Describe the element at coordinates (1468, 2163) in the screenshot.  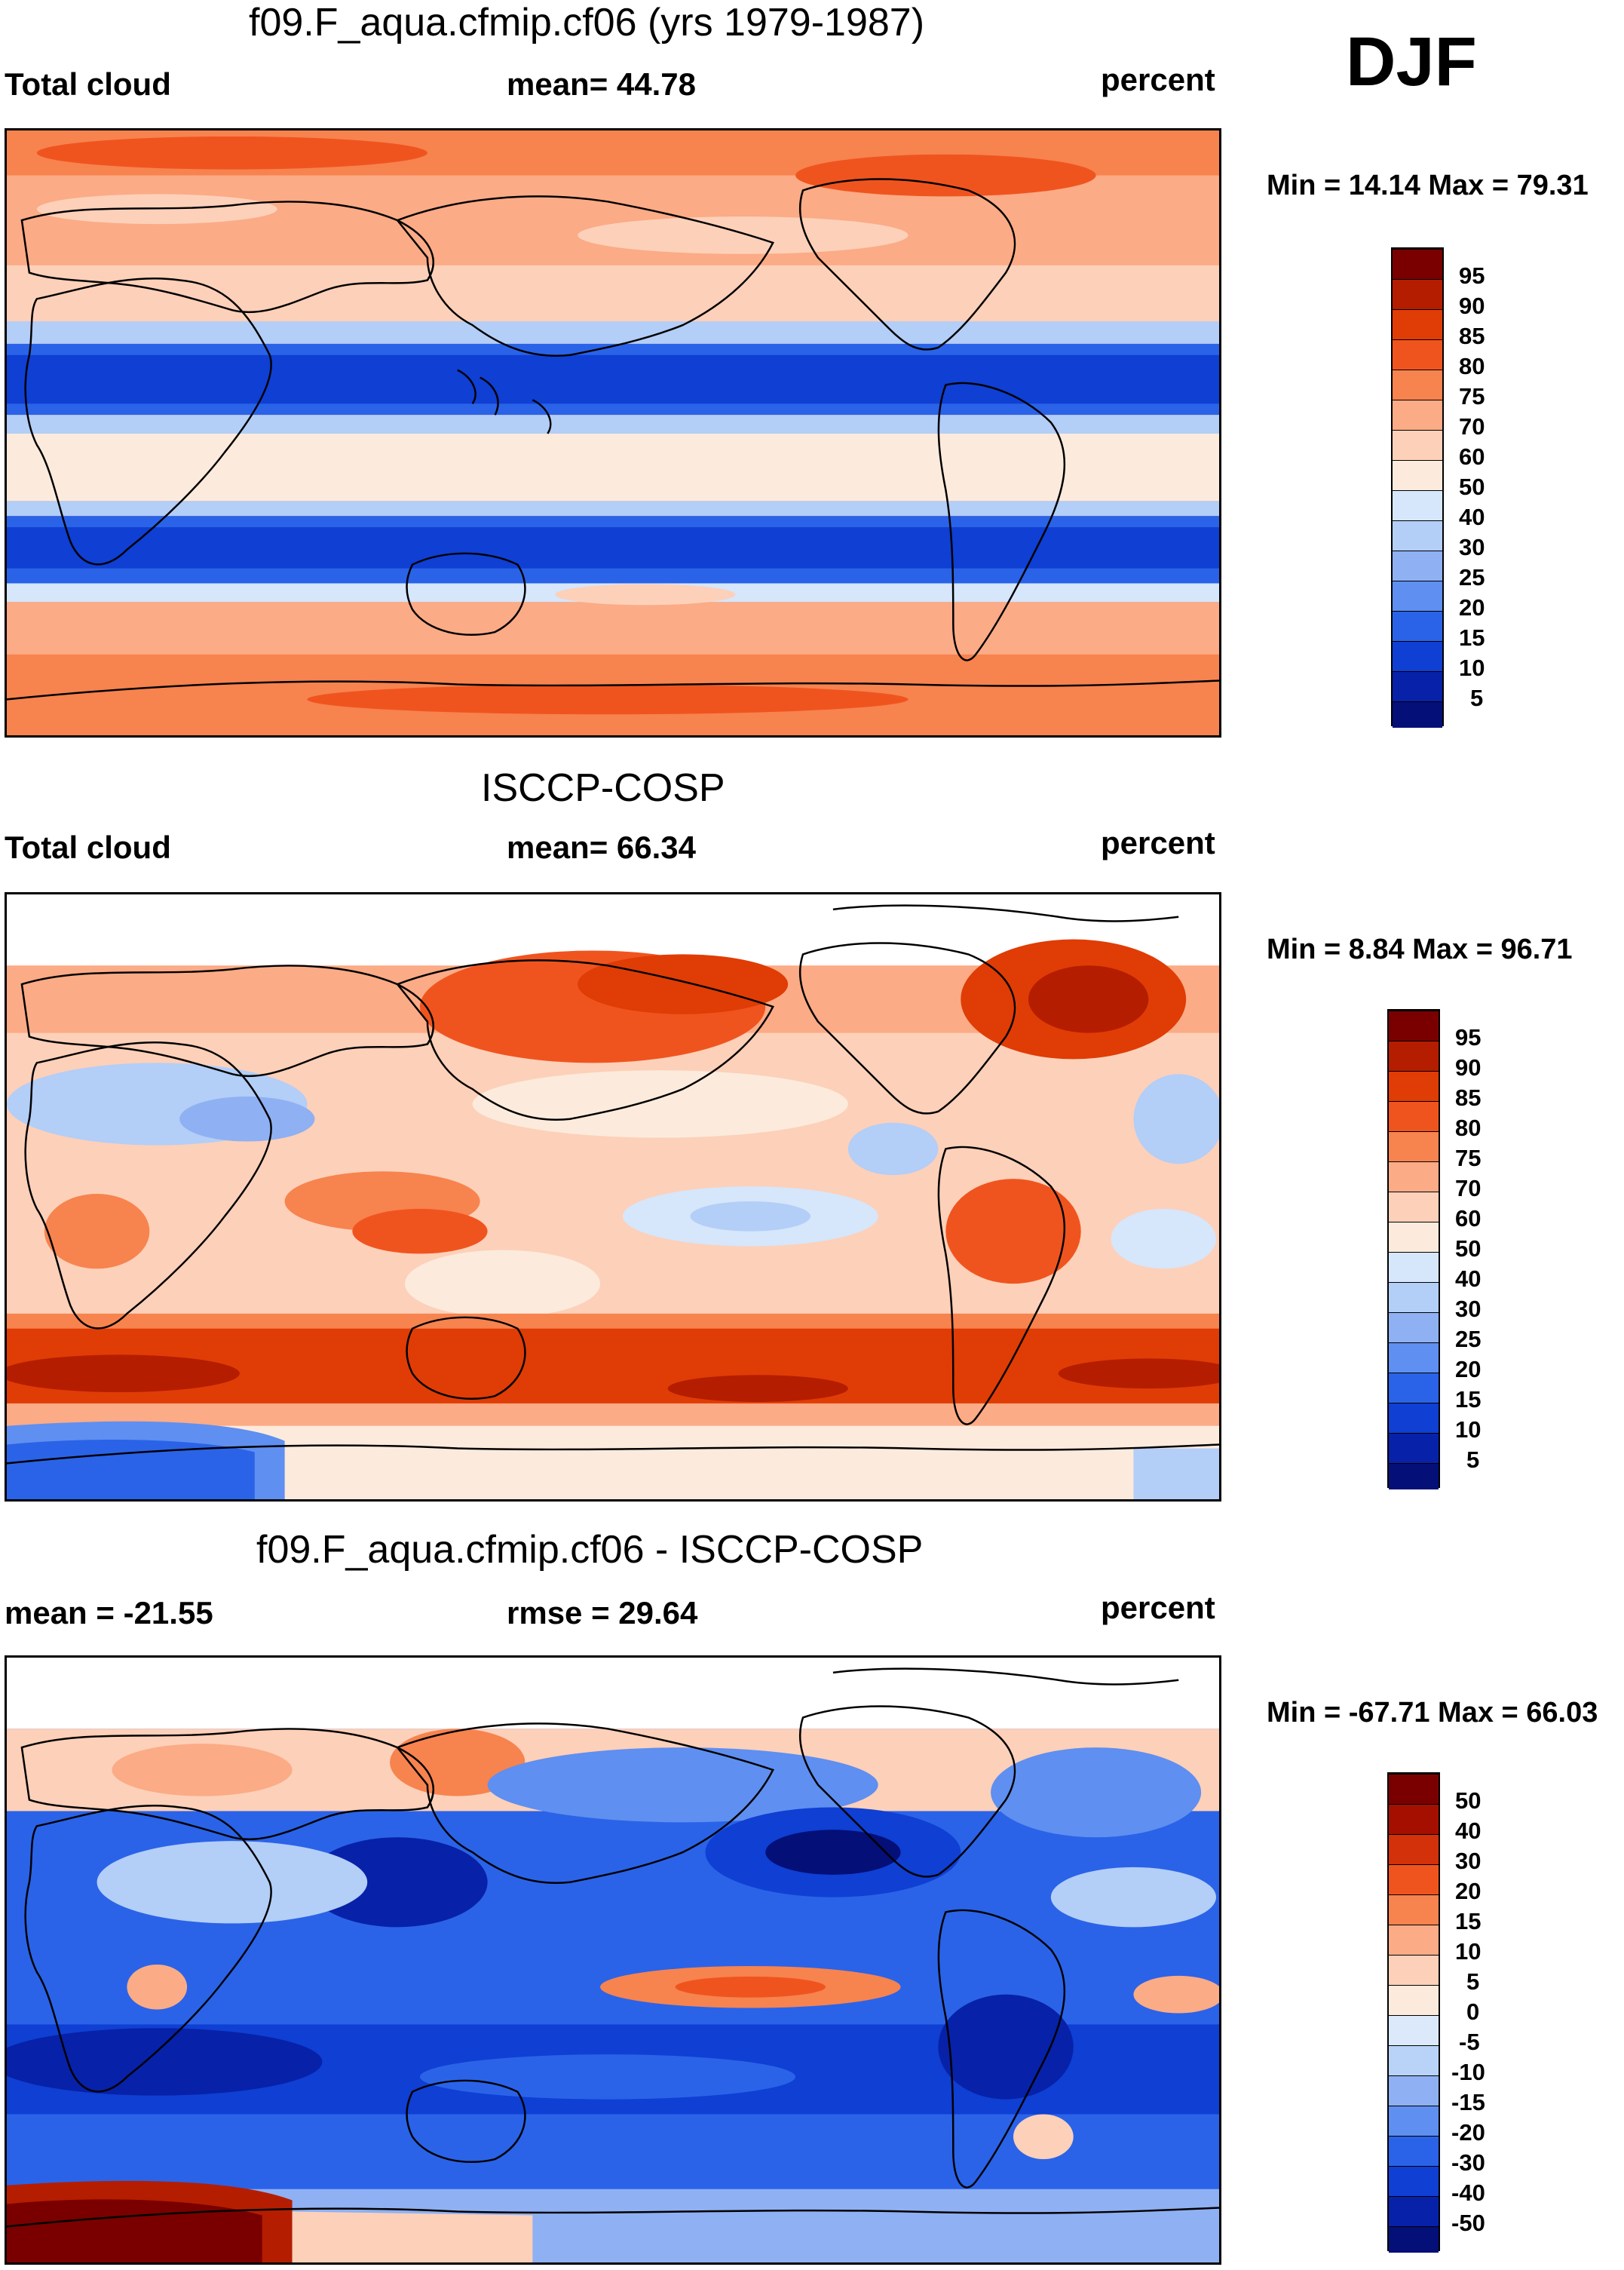
I see `panel-3-colorbar-tick: -30` at that location.